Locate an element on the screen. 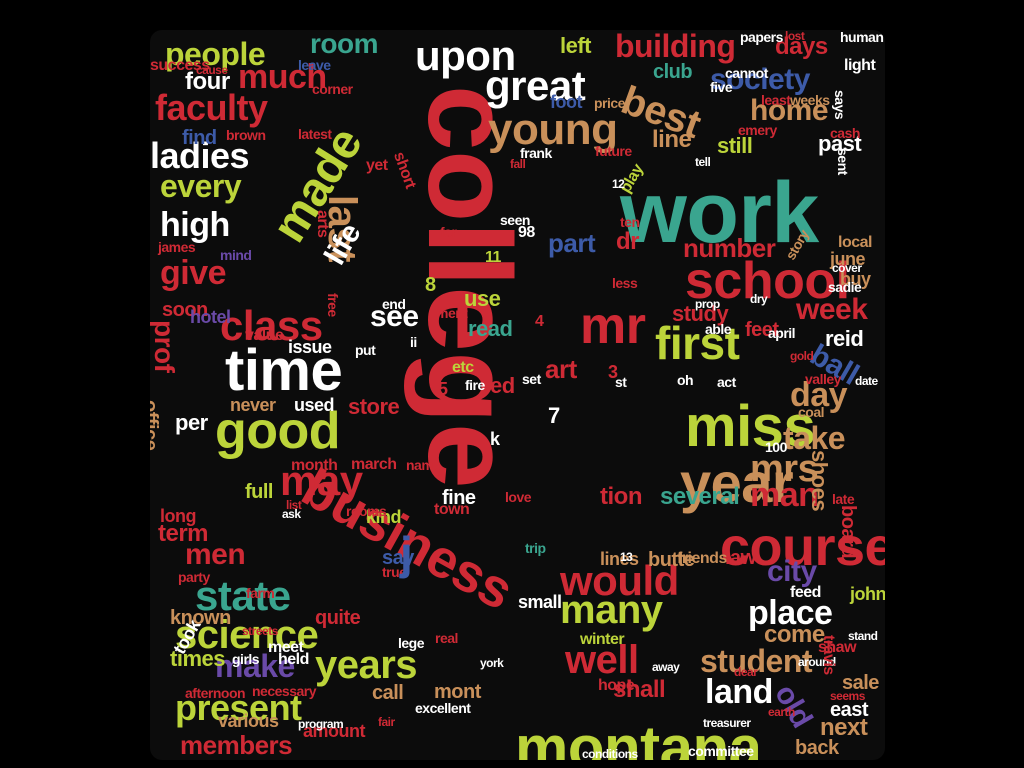 Image resolution: width=1024 pixels, height=768 pixels. word-girls: girls is located at coordinates (246, 659).